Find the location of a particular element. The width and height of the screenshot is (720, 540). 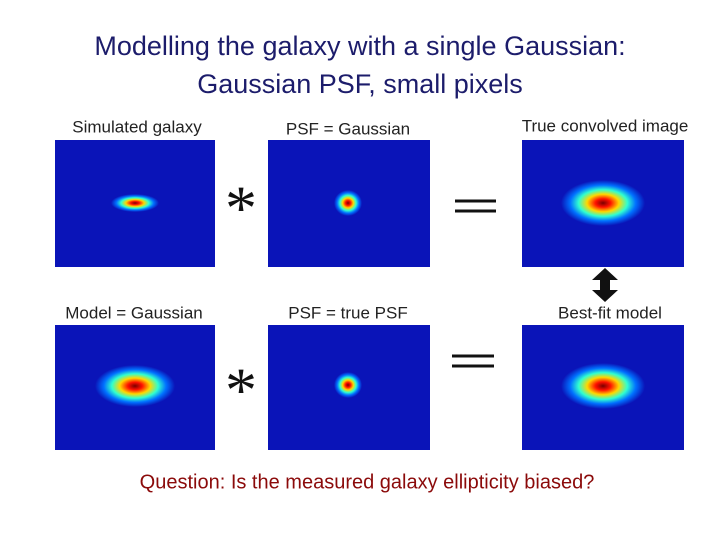

equals-symbol is located at coordinates (474, 283).